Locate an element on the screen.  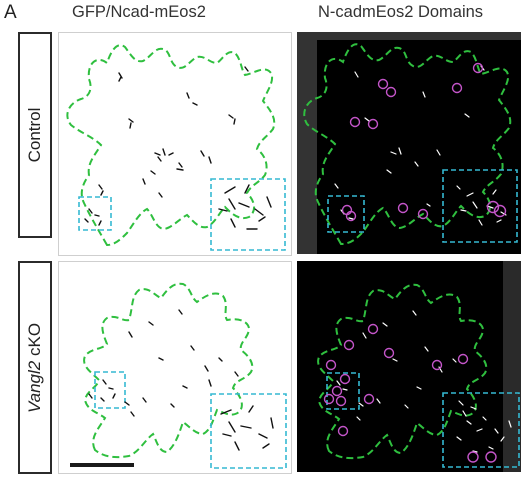
micrograph-vangl2-cko-gfp-svg is located at coordinates (185, 375).